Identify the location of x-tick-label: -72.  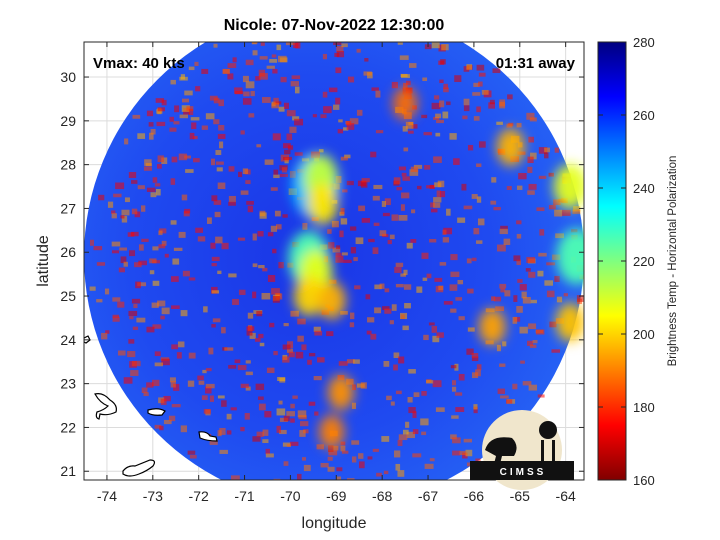
(199, 496).